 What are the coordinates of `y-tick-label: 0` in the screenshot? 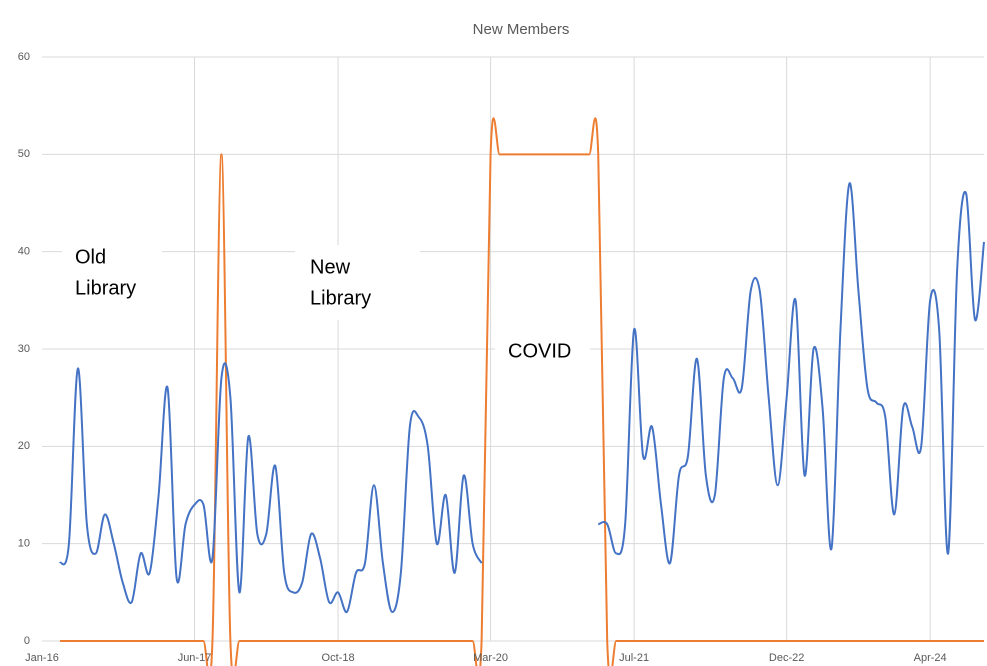 It's located at (27, 641).